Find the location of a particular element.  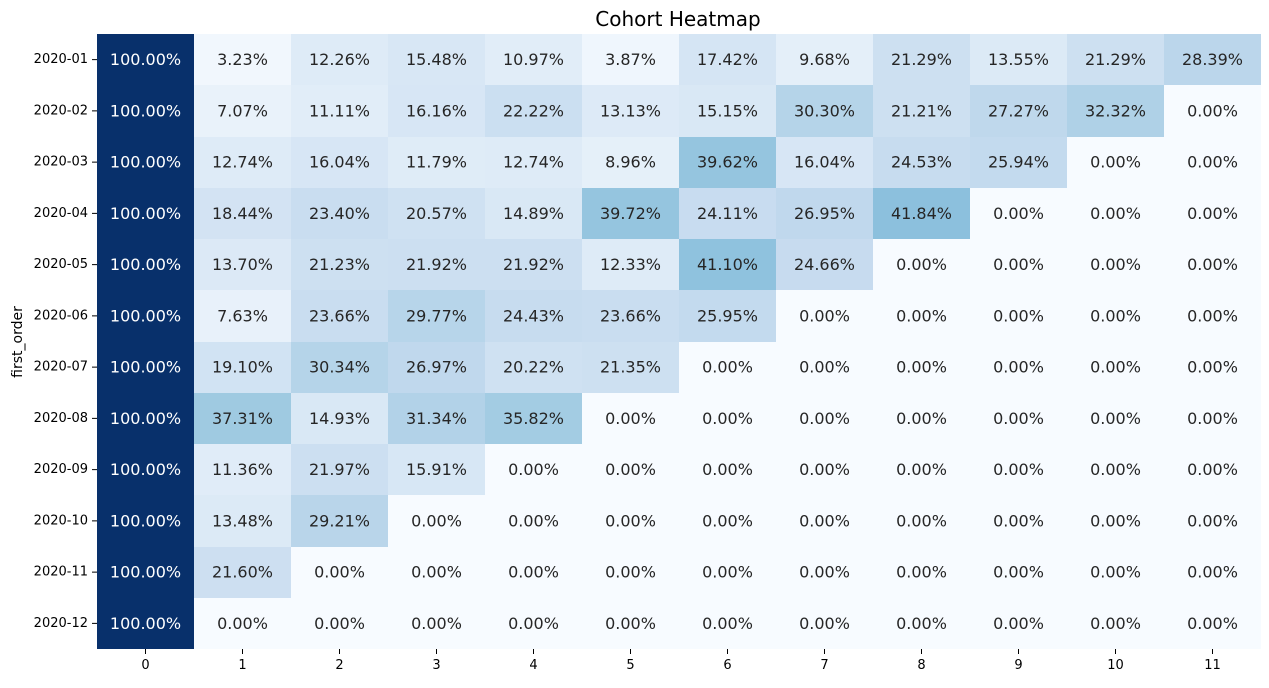

cell-value-label: 24.53% is located at coordinates (921, 162).